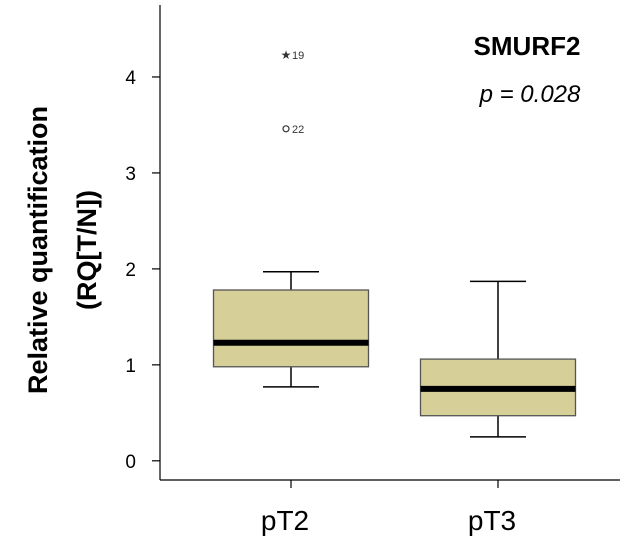 The image size is (620, 538). What do you see at coordinates (38, 250) in the screenshot?
I see `y-axis-label-line-1: Relative quantification` at bounding box center [38, 250].